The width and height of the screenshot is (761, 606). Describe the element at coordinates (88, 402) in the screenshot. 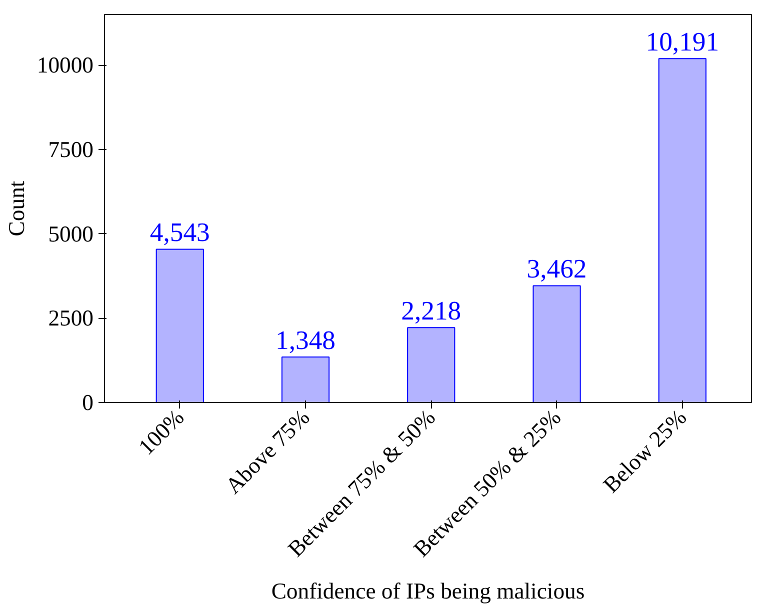

I see `y-tick-label: 0` at that location.